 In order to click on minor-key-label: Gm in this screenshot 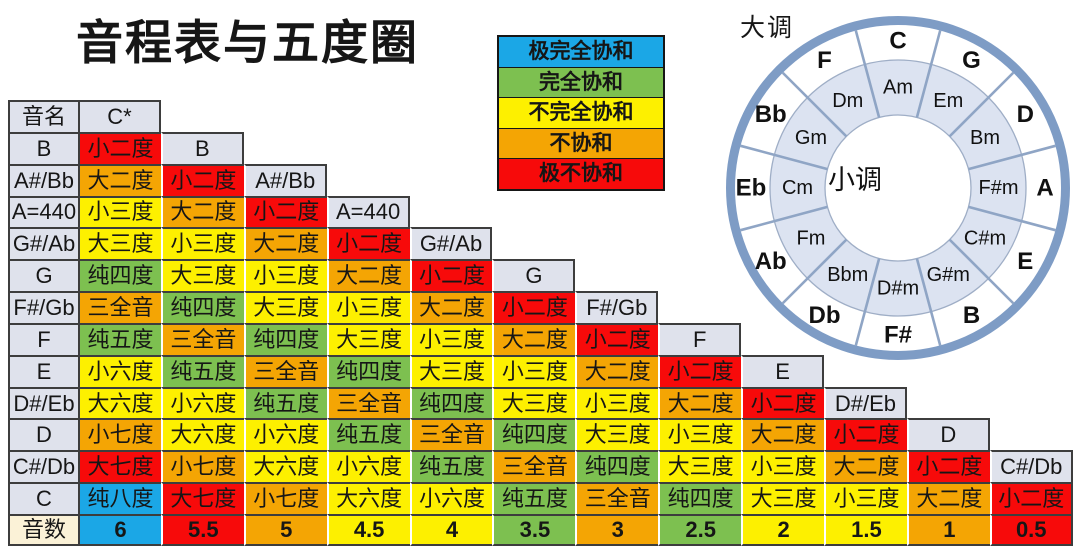, I will do `click(811, 138)`.